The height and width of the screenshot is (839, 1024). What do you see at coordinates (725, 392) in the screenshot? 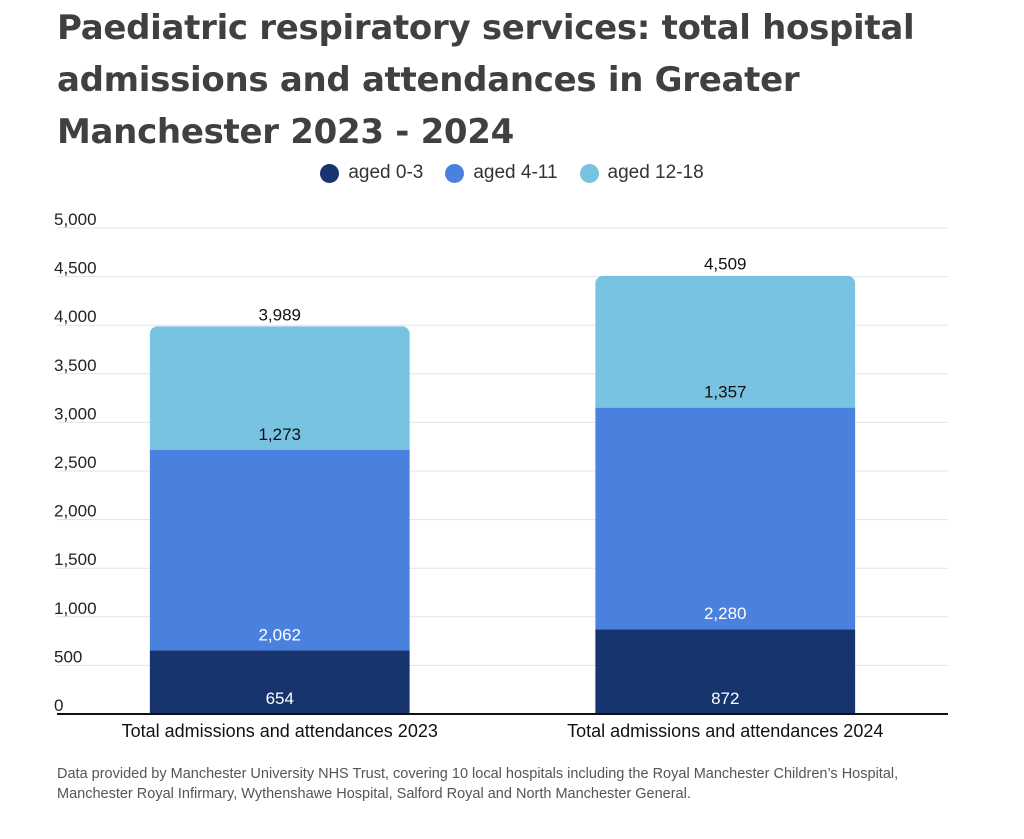
I see `bar-data-label: 1,357` at bounding box center [725, 392].